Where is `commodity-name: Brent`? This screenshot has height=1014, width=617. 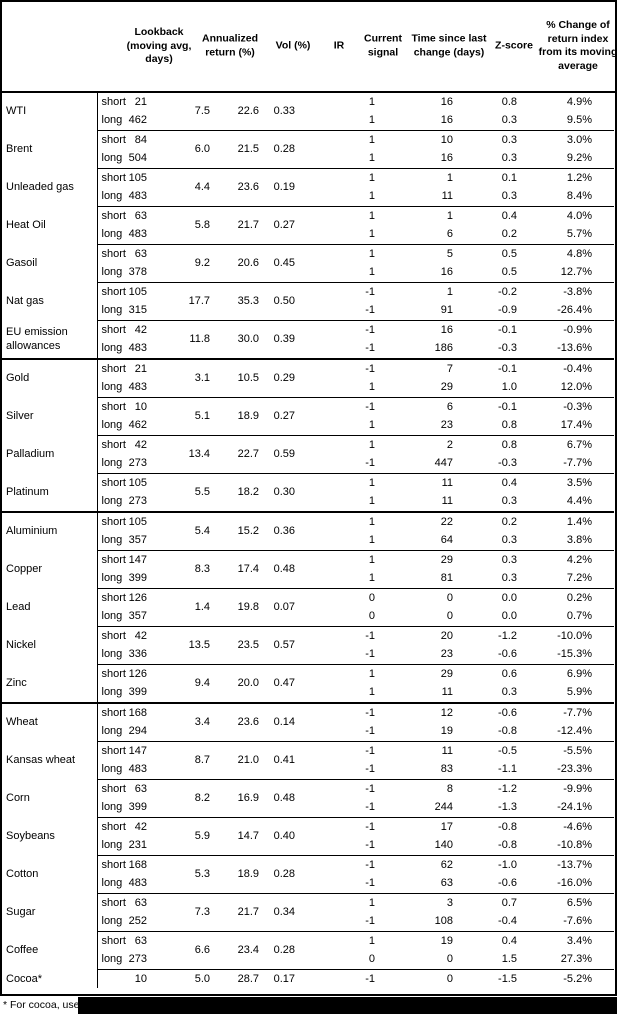
commodity-name: Brent is located at coordinates (19, 149).